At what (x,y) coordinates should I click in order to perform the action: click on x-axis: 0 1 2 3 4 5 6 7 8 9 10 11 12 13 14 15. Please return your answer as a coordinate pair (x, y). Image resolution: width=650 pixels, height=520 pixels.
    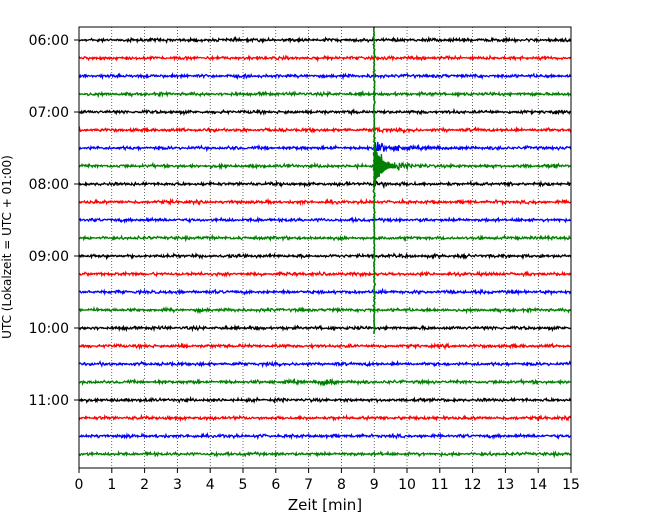
    Looking at the image, I should click on (327, 480).